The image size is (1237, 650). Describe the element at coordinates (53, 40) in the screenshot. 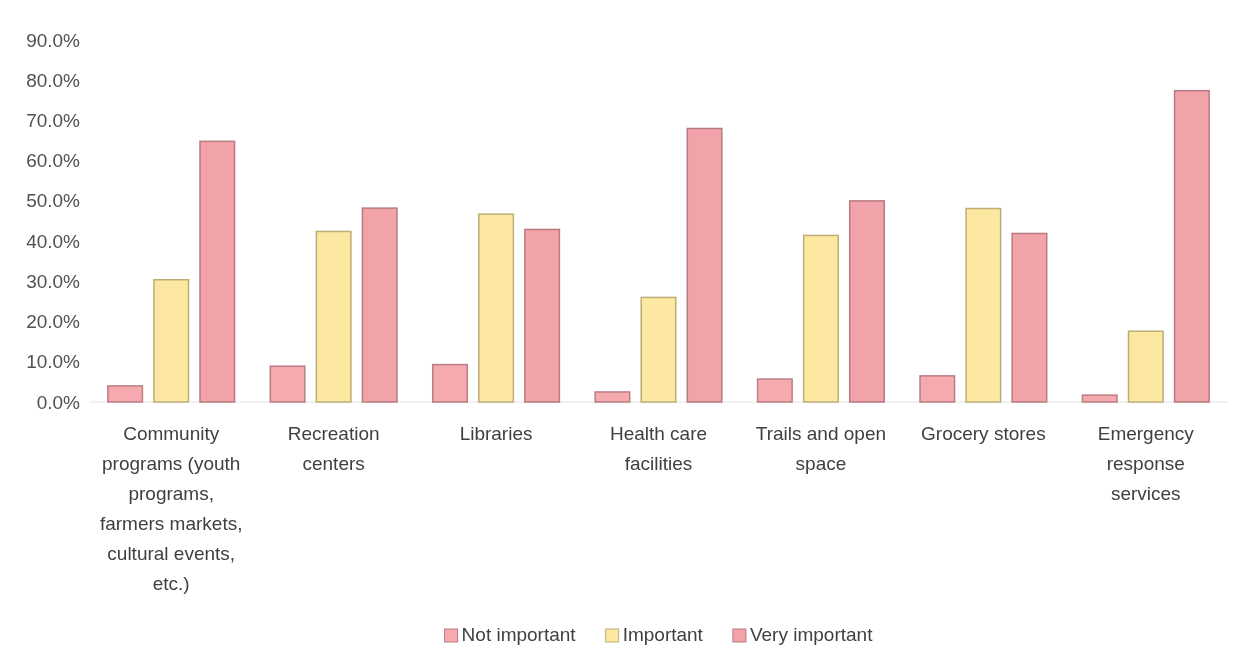

I see `y-tick-label: 90.0%` at that location.